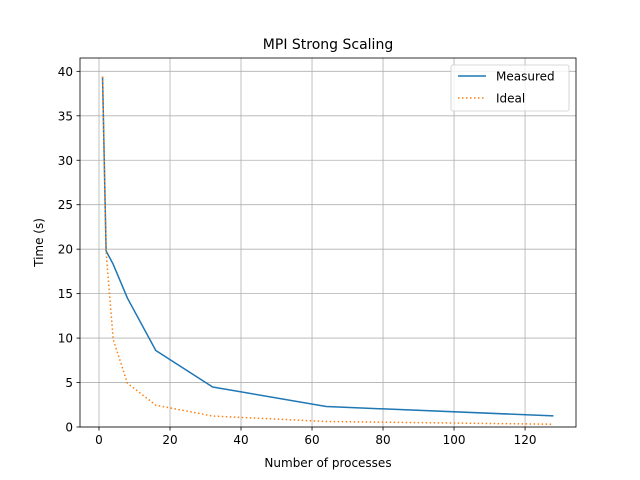 This screenshot has height=480, width=640. Describe the element at coordinates (65, 250) in the screenshot. I see `y-tick-label: 20` at that location.